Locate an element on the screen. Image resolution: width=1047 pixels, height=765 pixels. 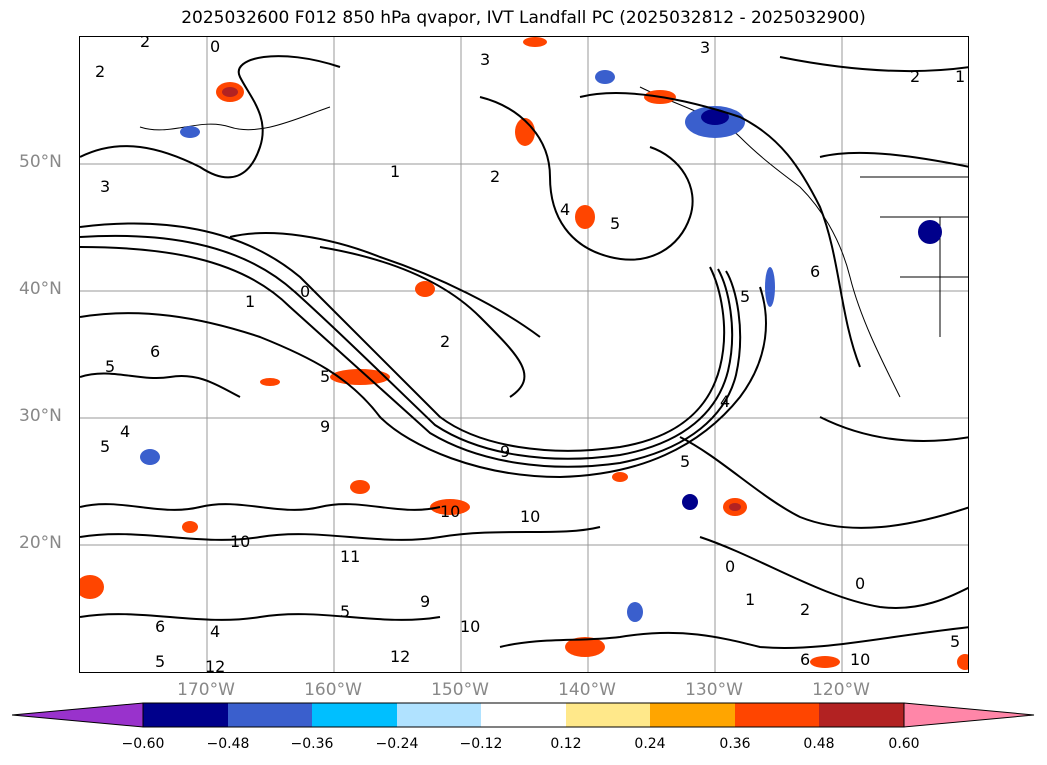
colorbar-tick: −0.12 is located at coordinates (481, 744).